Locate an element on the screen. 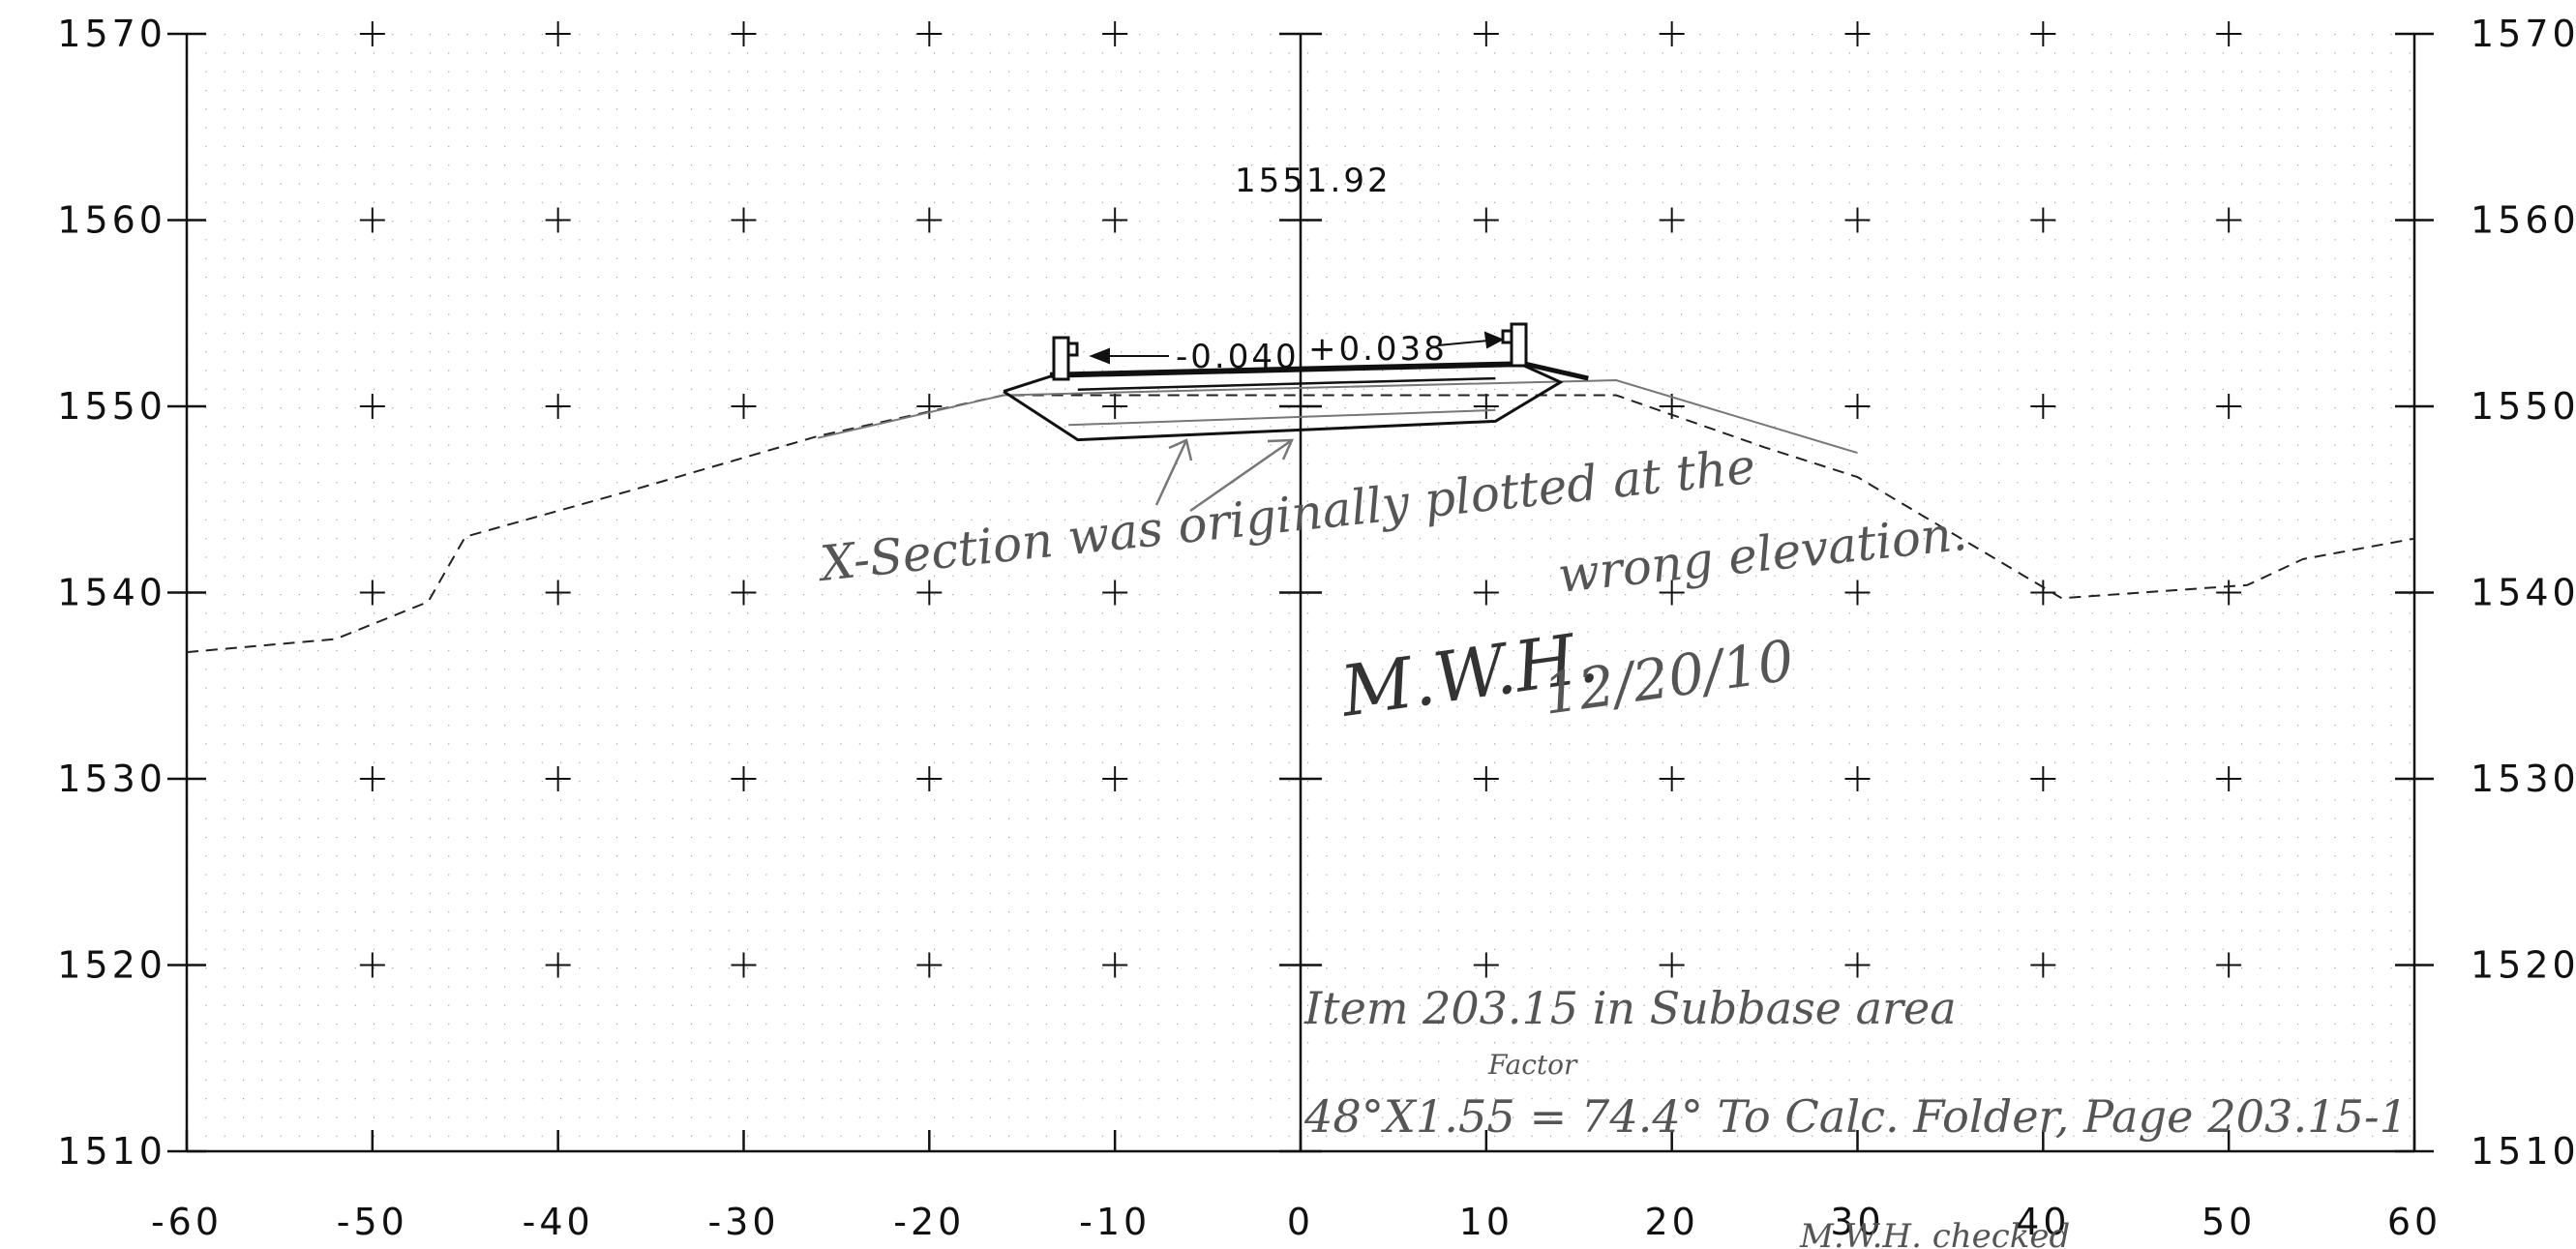 The height and width of the screenshot is (1249, 2576). right-slope-arrow is located at coordinates (1471, 340).